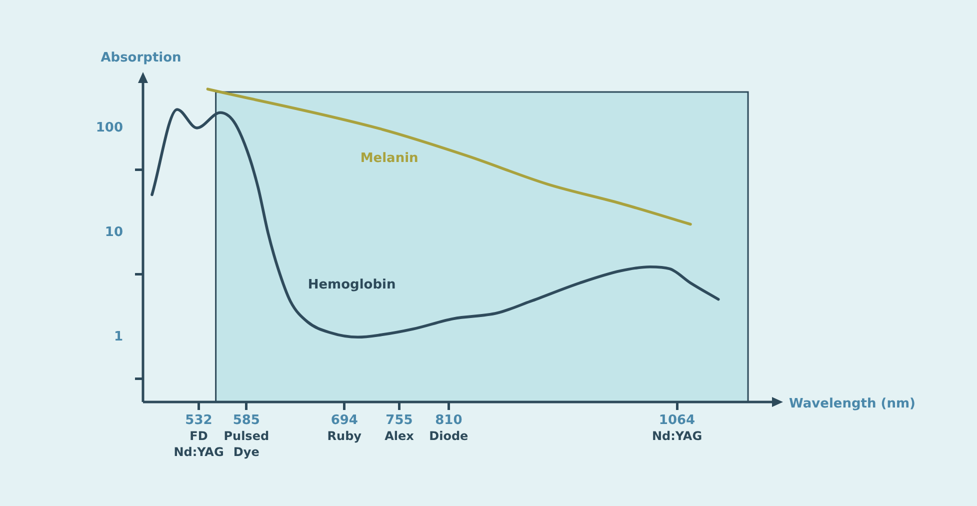 The image size is (977, 506). What do you see at coordinates (389, 158) in the screenshot?
I see `series-label: Melanin` at bounding box center [389, 158].